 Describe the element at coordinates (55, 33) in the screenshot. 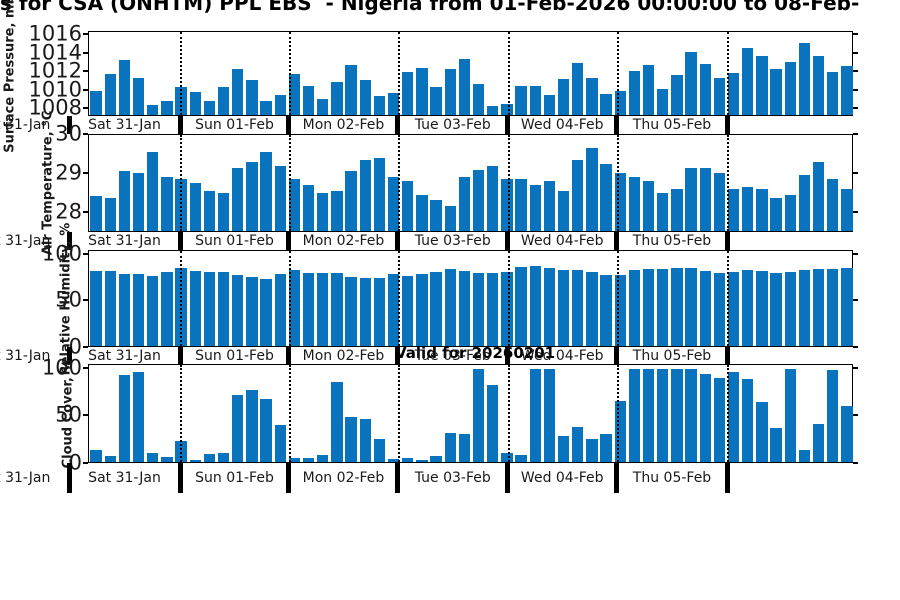

I see `y-tick-label: 1016` at that location.